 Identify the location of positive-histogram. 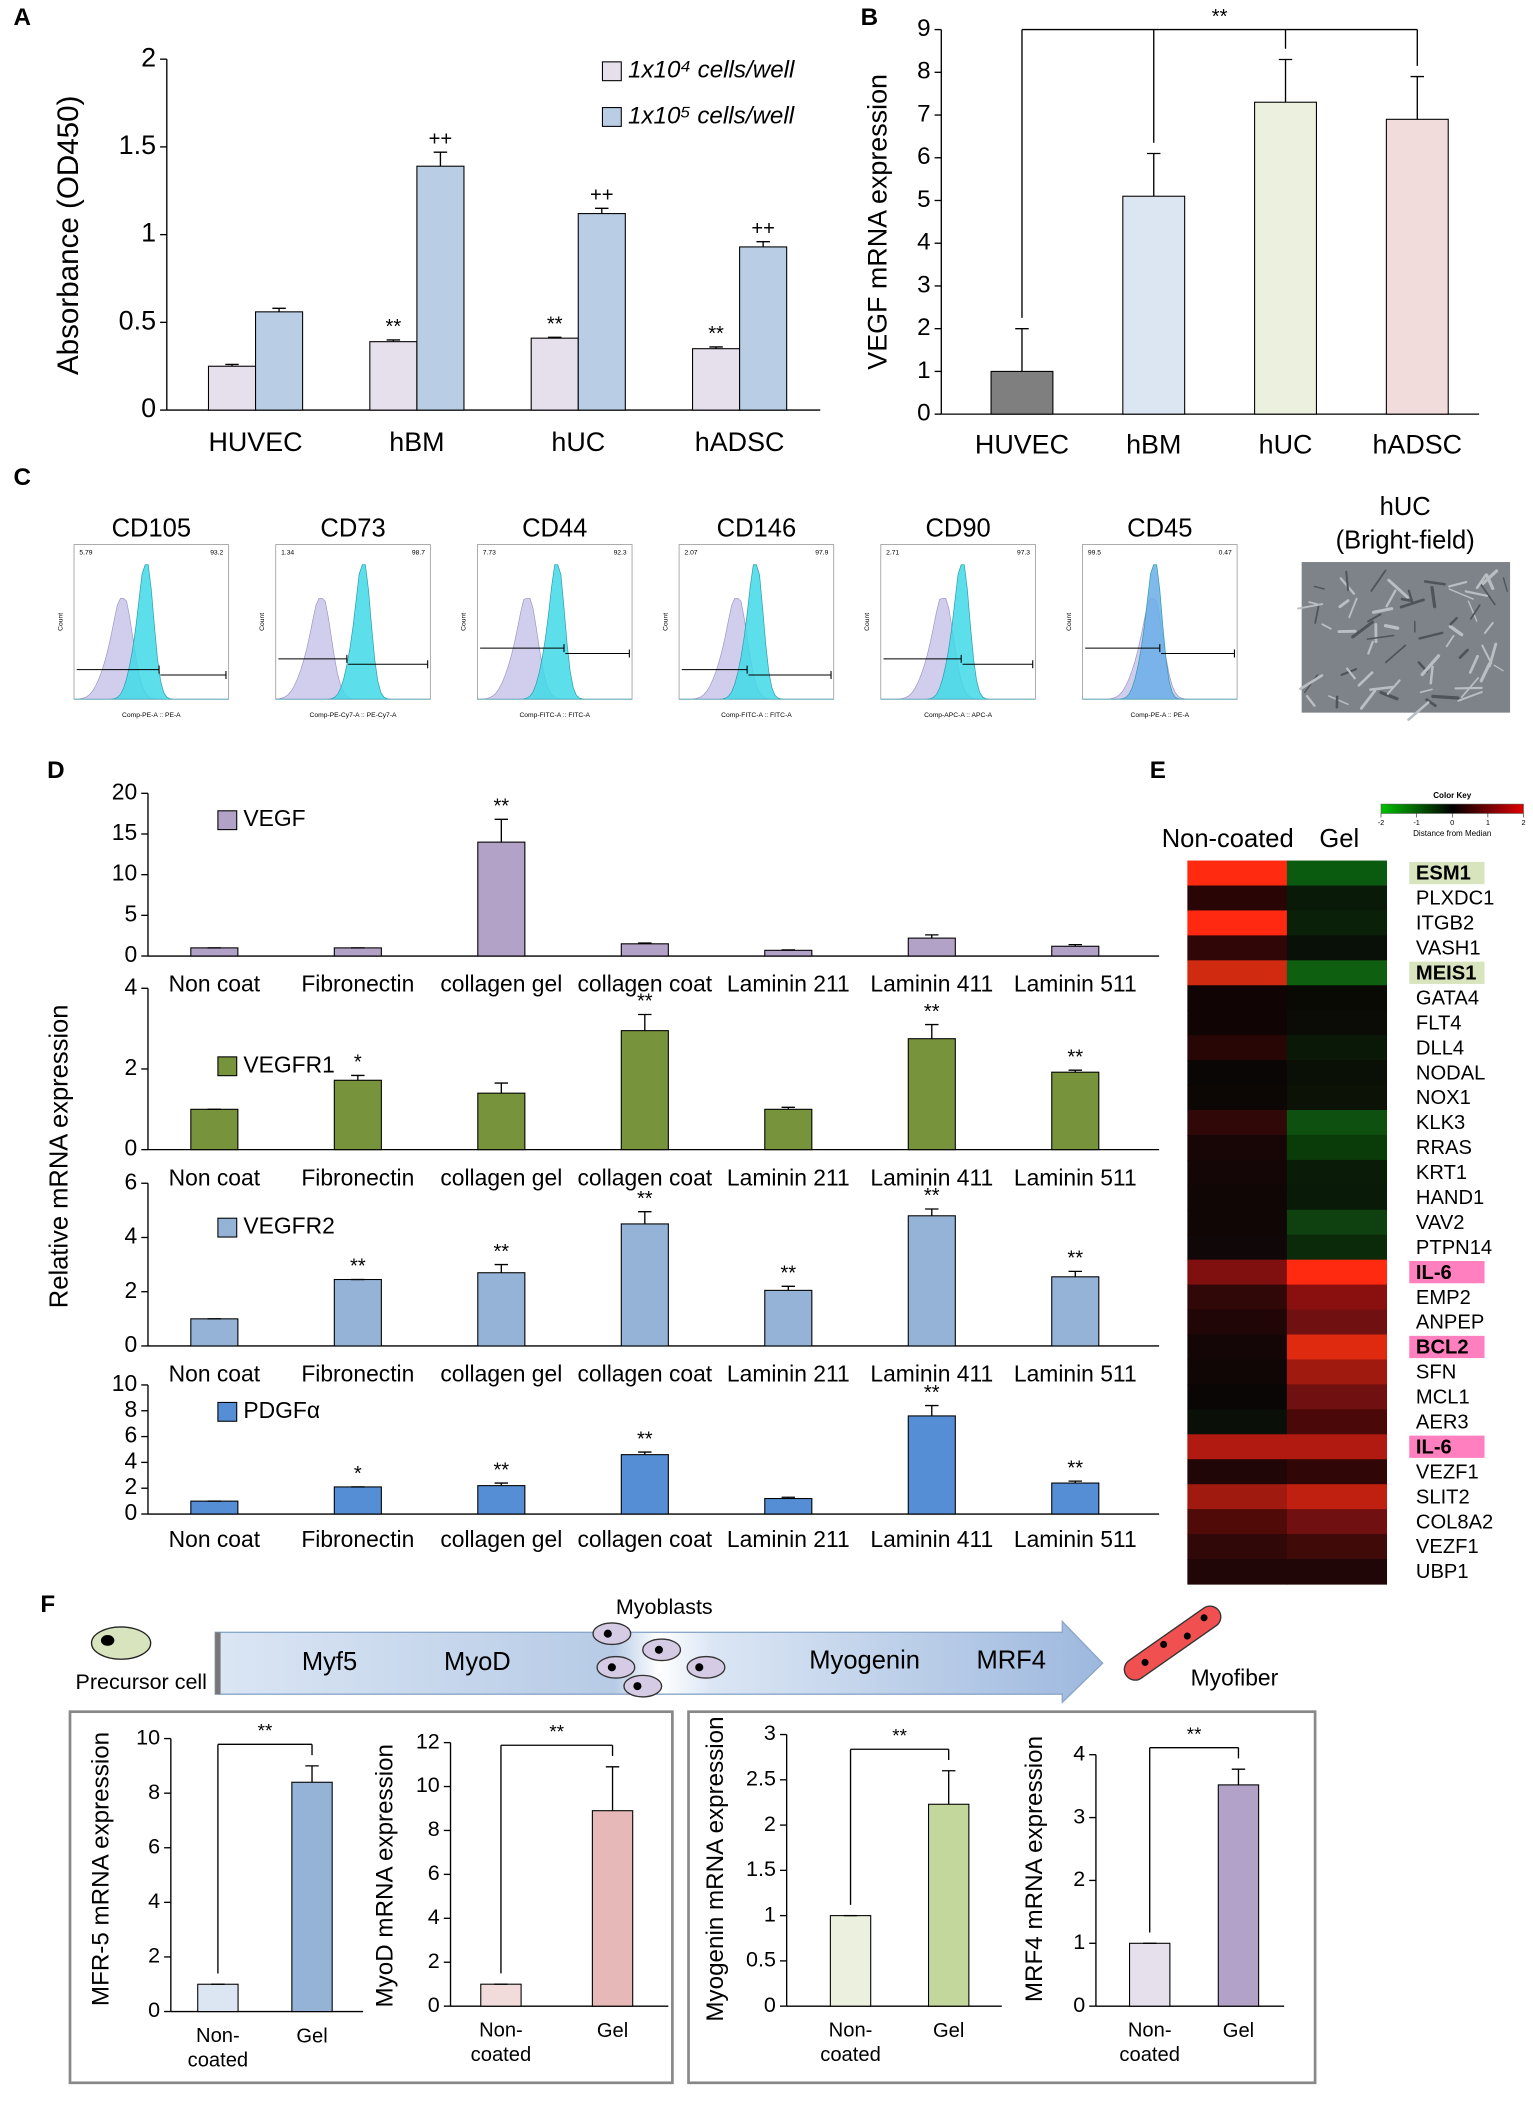
(151, 632).